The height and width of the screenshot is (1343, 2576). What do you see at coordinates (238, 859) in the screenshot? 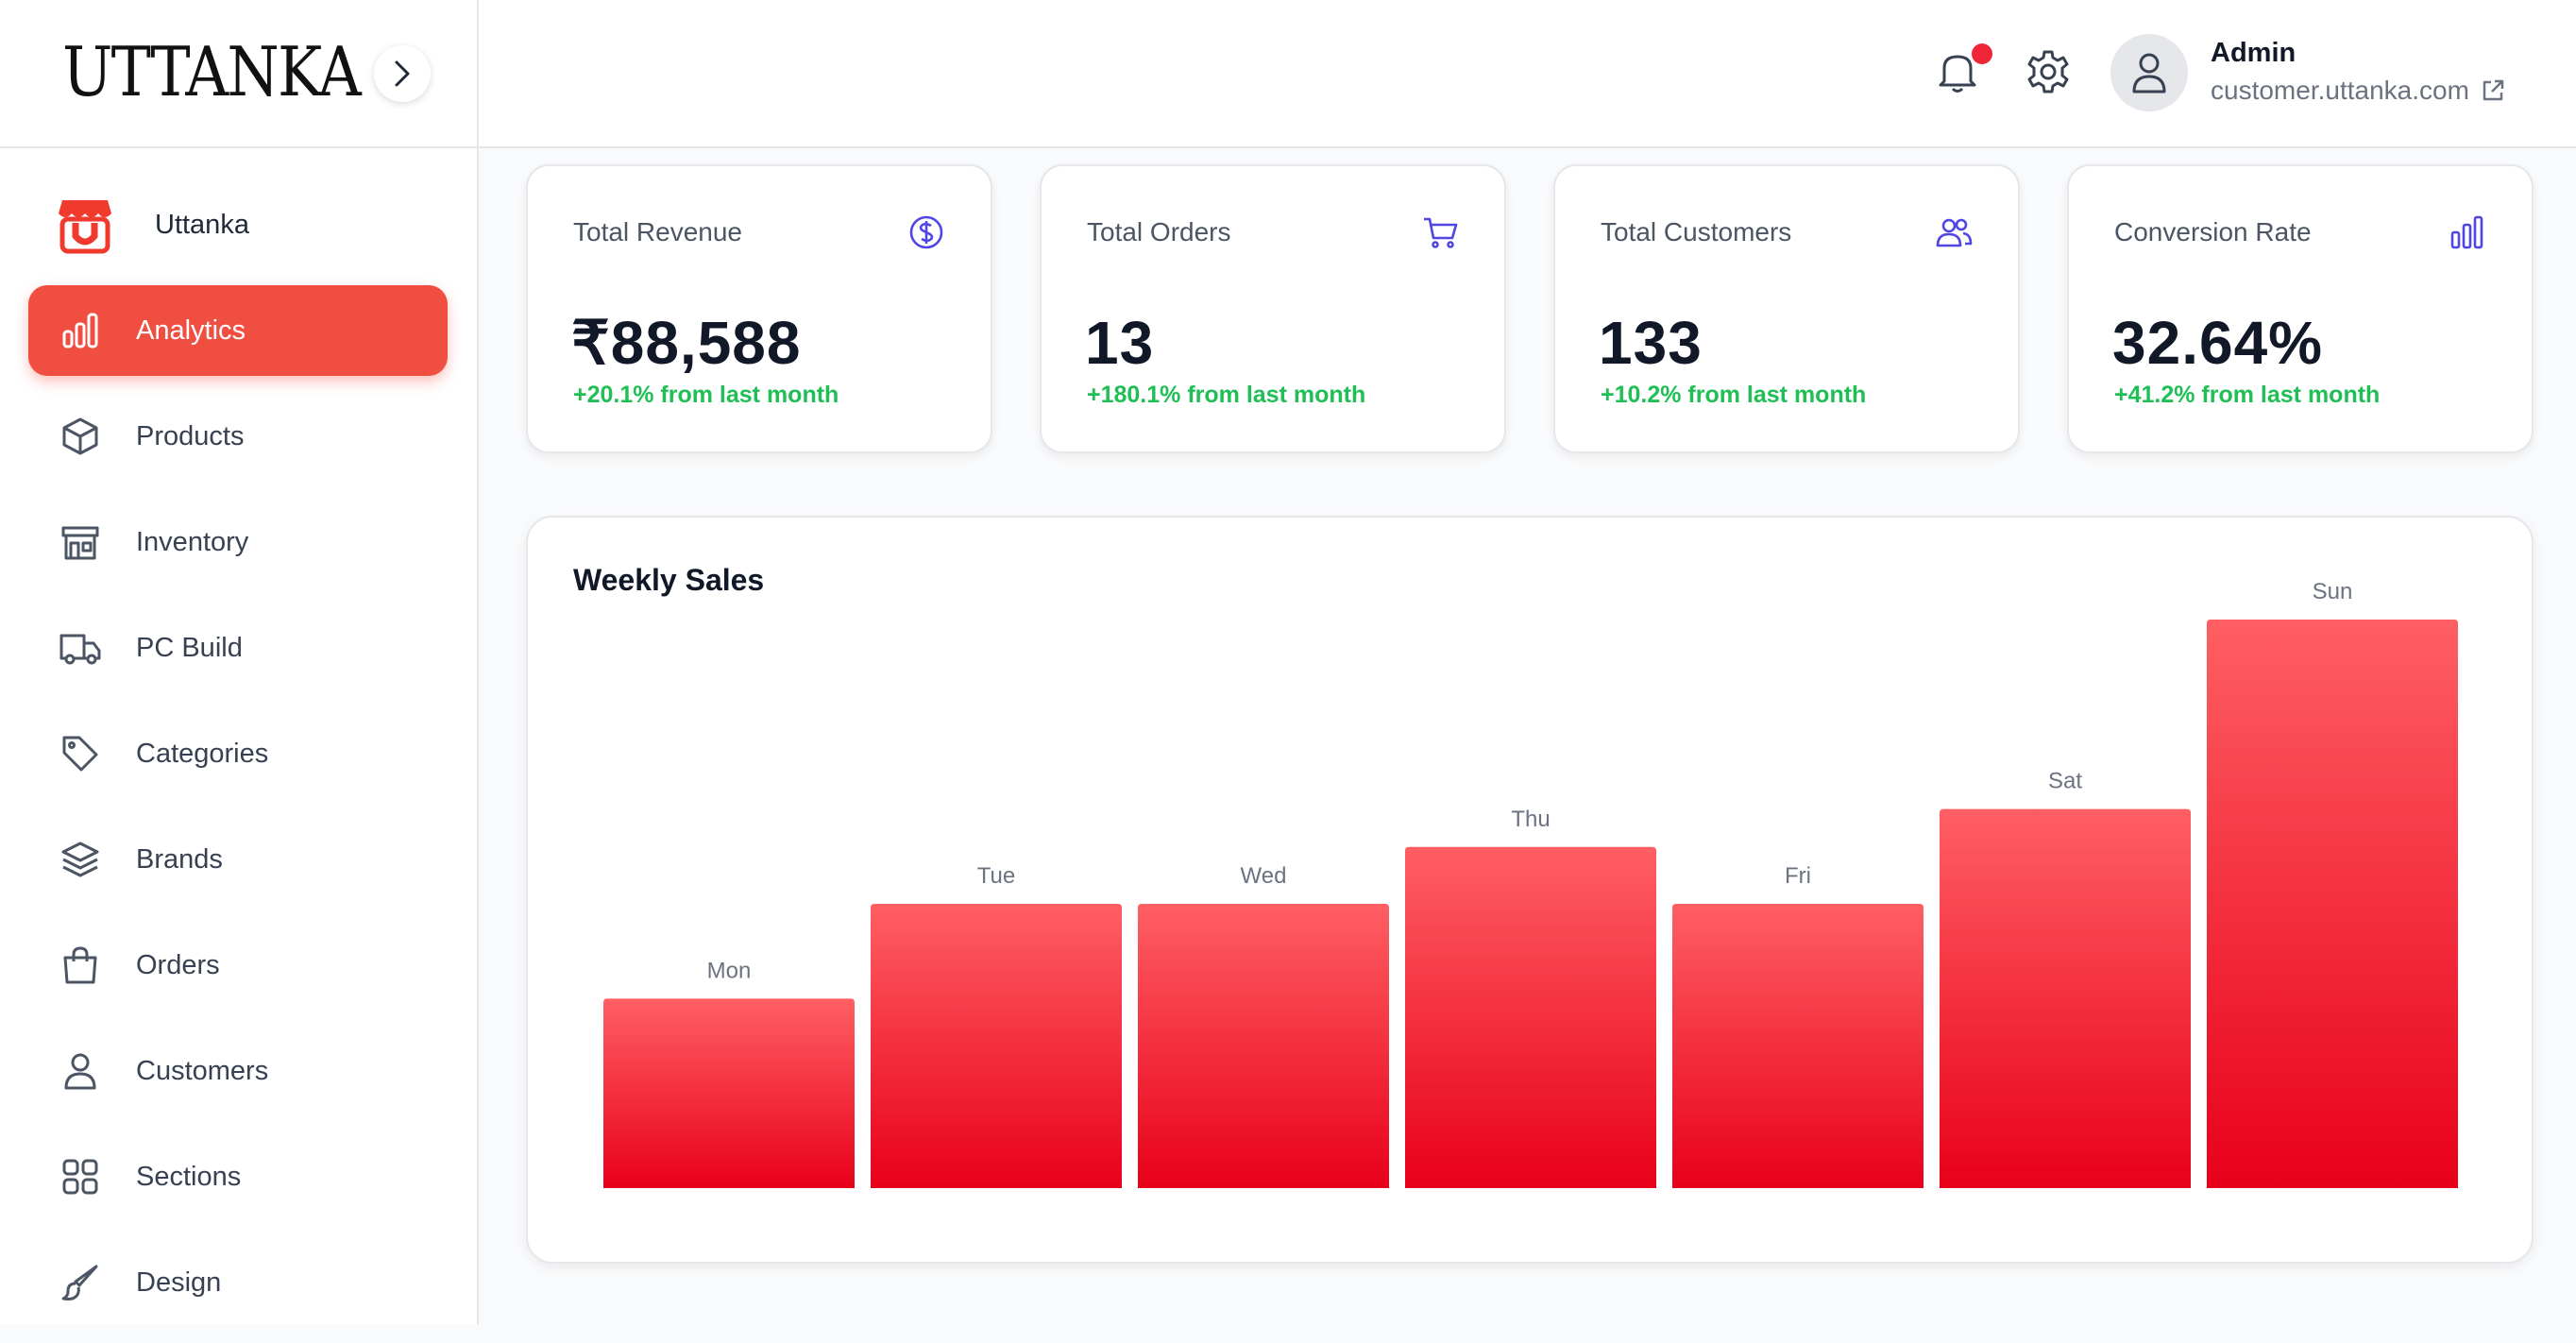
I see `sidebar-item-brands: Brands` at bounding box center [238, 859].